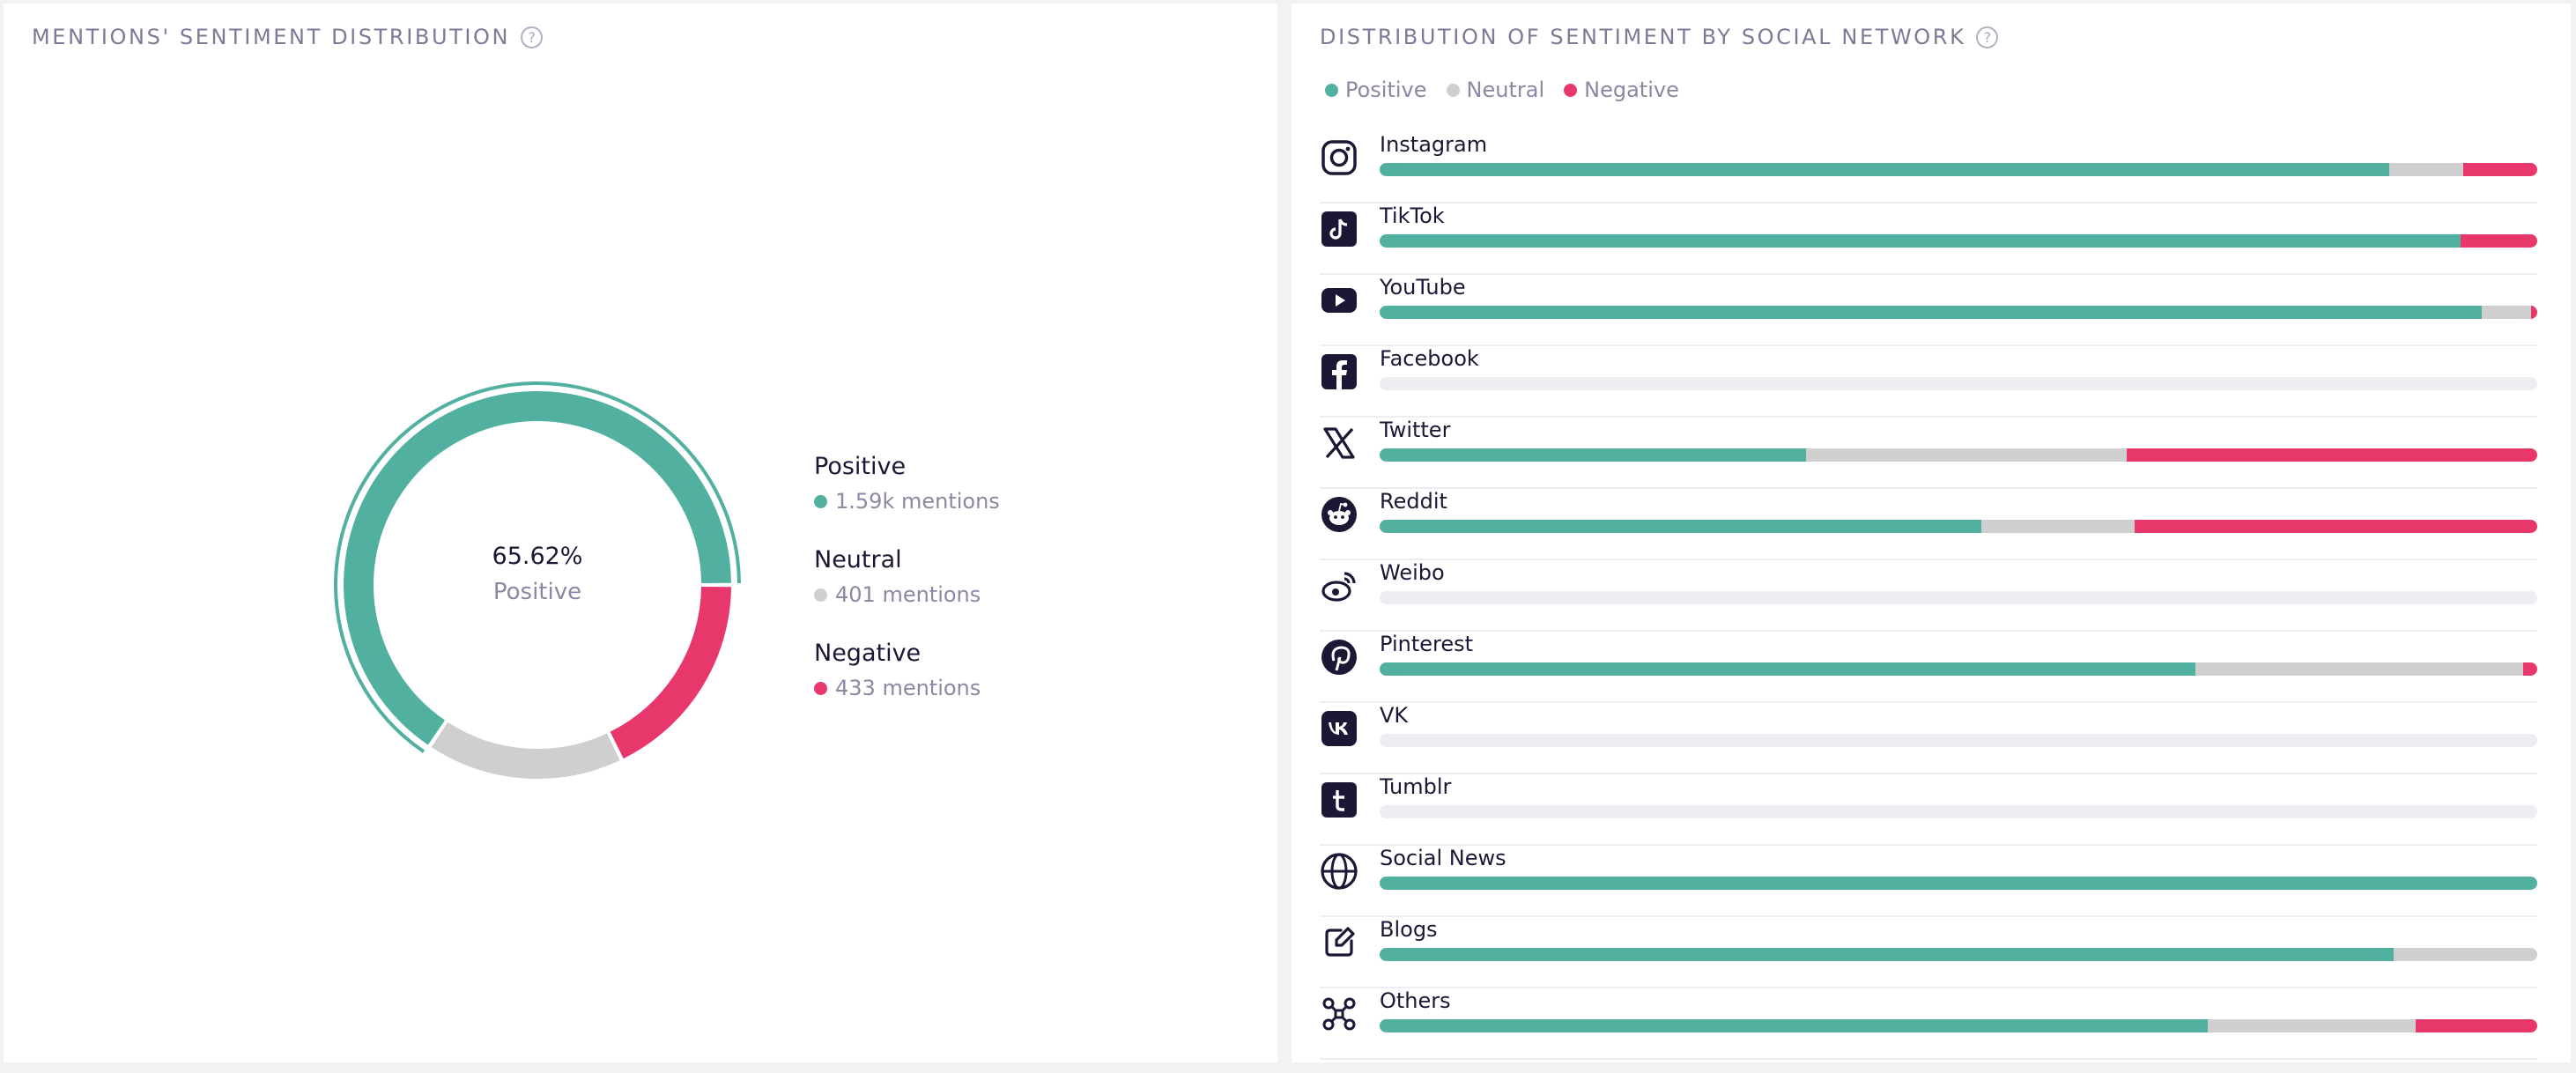 The width and height of the screenshot is (2576, 1073). I want to click on sentiment-bar-pinterest, so click(1959, 669).